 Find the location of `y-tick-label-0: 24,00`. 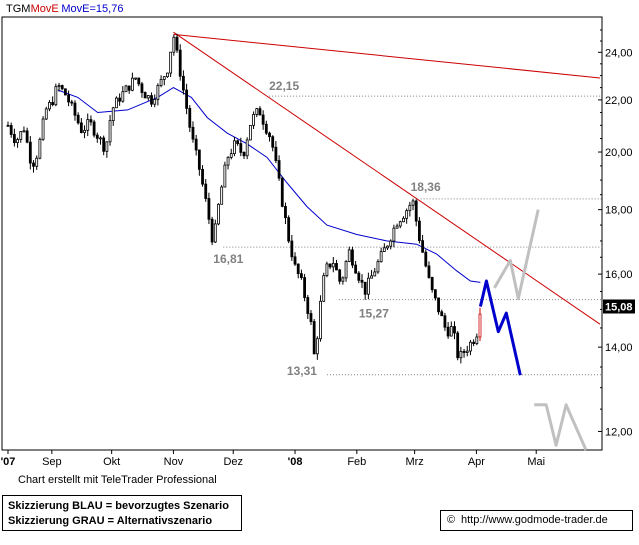

y-tick-label-0: 24,00 is located at coordinates (619, 53).